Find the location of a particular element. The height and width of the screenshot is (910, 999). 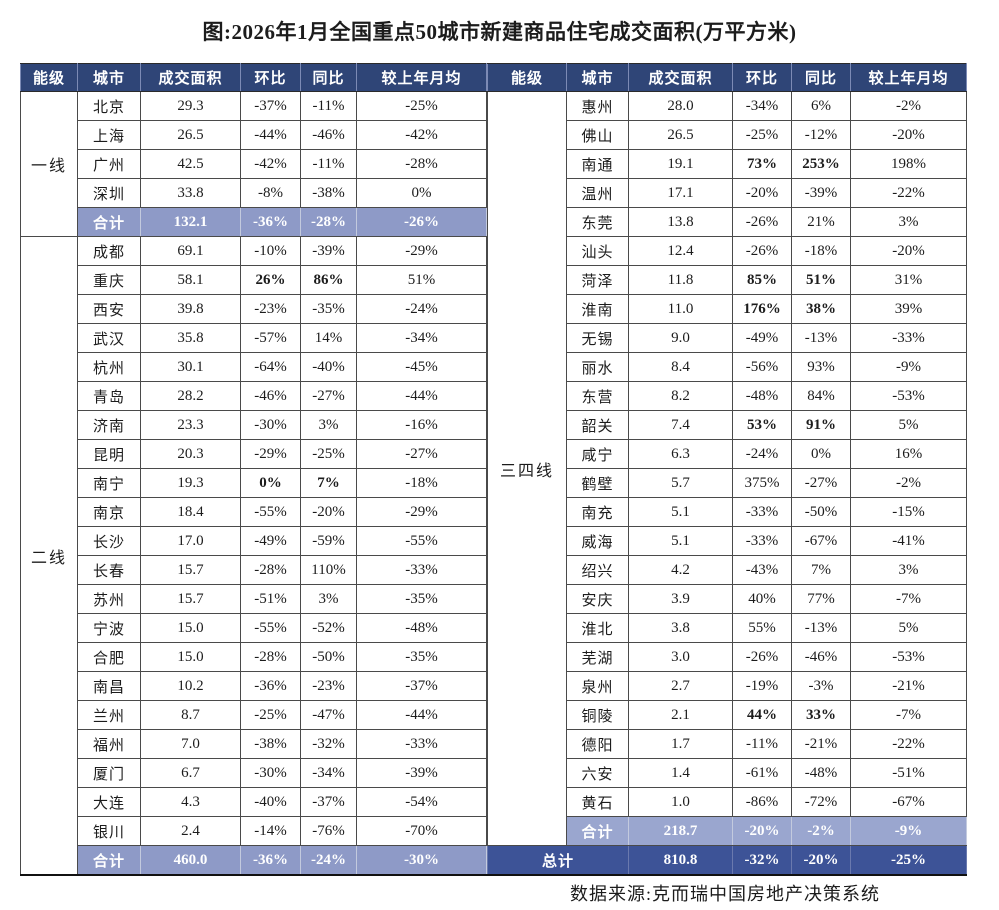

vs-avg-cell: -39% is located at coordinates (421, 773).